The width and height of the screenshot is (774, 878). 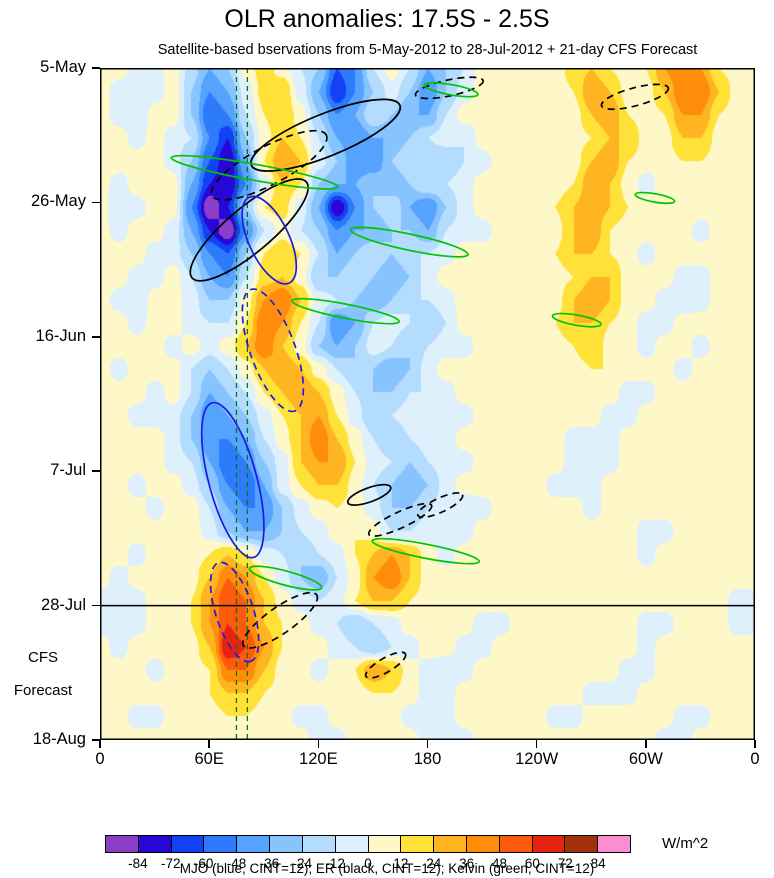 What do you see at coordinates (532, 863) in the screenshot?
I see `colorbar-tick-label: 60` at bounding box center [532, 863].